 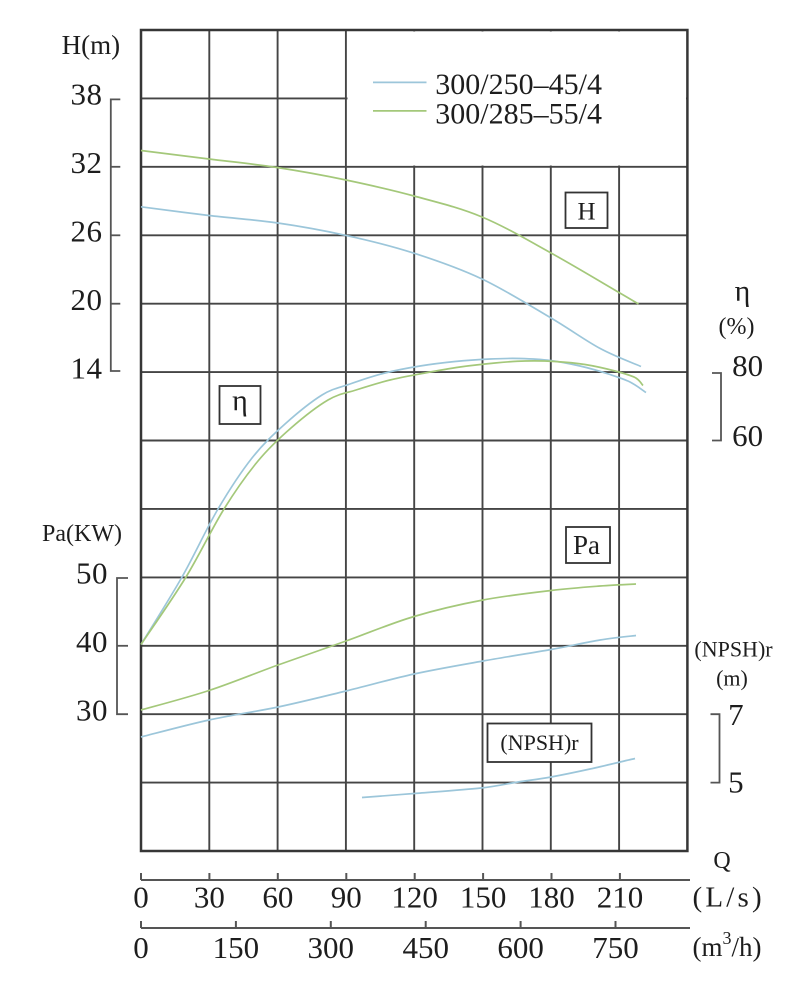 I want to click on svg-text: 750, so click(x=615, y=947).